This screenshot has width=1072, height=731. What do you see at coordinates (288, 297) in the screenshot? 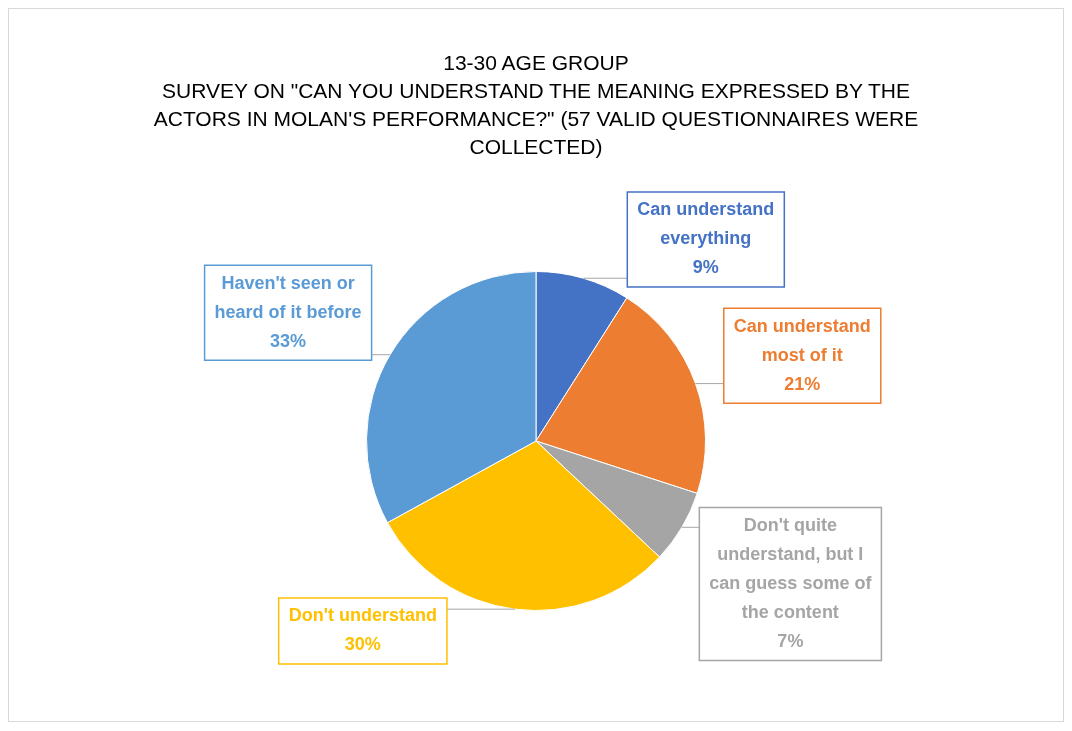
I see `slice-label: Haven't seen or heard of it before` at bounding box center [288, 297].